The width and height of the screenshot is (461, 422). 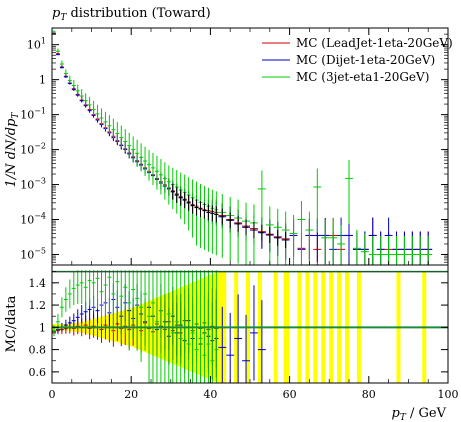 I want to click on y-tick-label: 10⁻², so click(x=33, y=149).